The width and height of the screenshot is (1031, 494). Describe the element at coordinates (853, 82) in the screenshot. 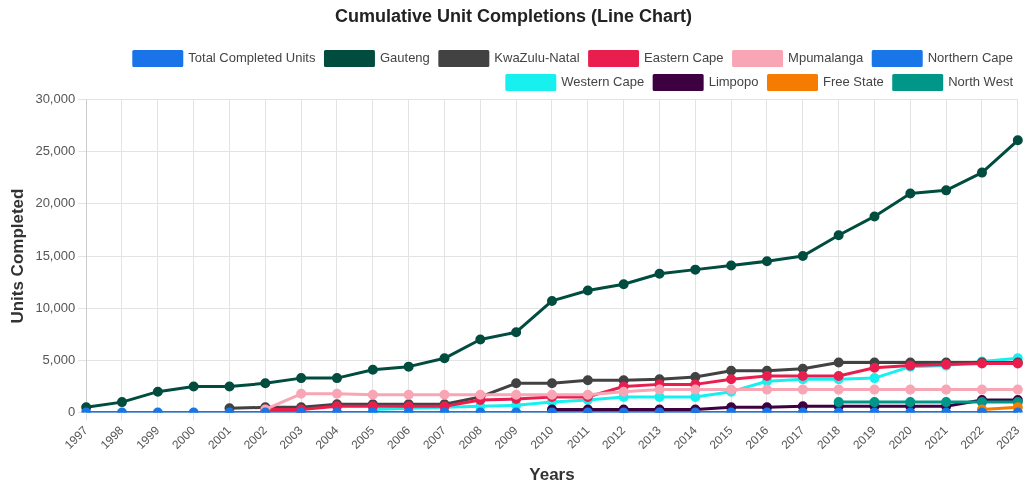

I see `legend-label: Free State` at that location.